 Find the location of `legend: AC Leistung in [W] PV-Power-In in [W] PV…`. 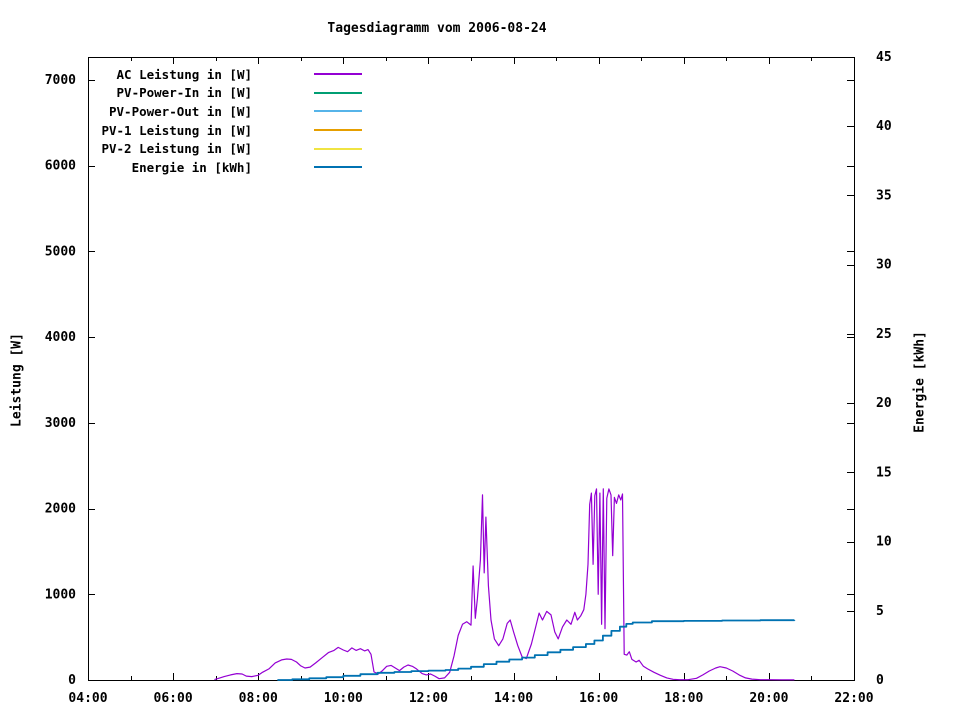

legend: AC Leistung in [W] PV-Power-In in [W] PV… is located at coordinates (227, 121).